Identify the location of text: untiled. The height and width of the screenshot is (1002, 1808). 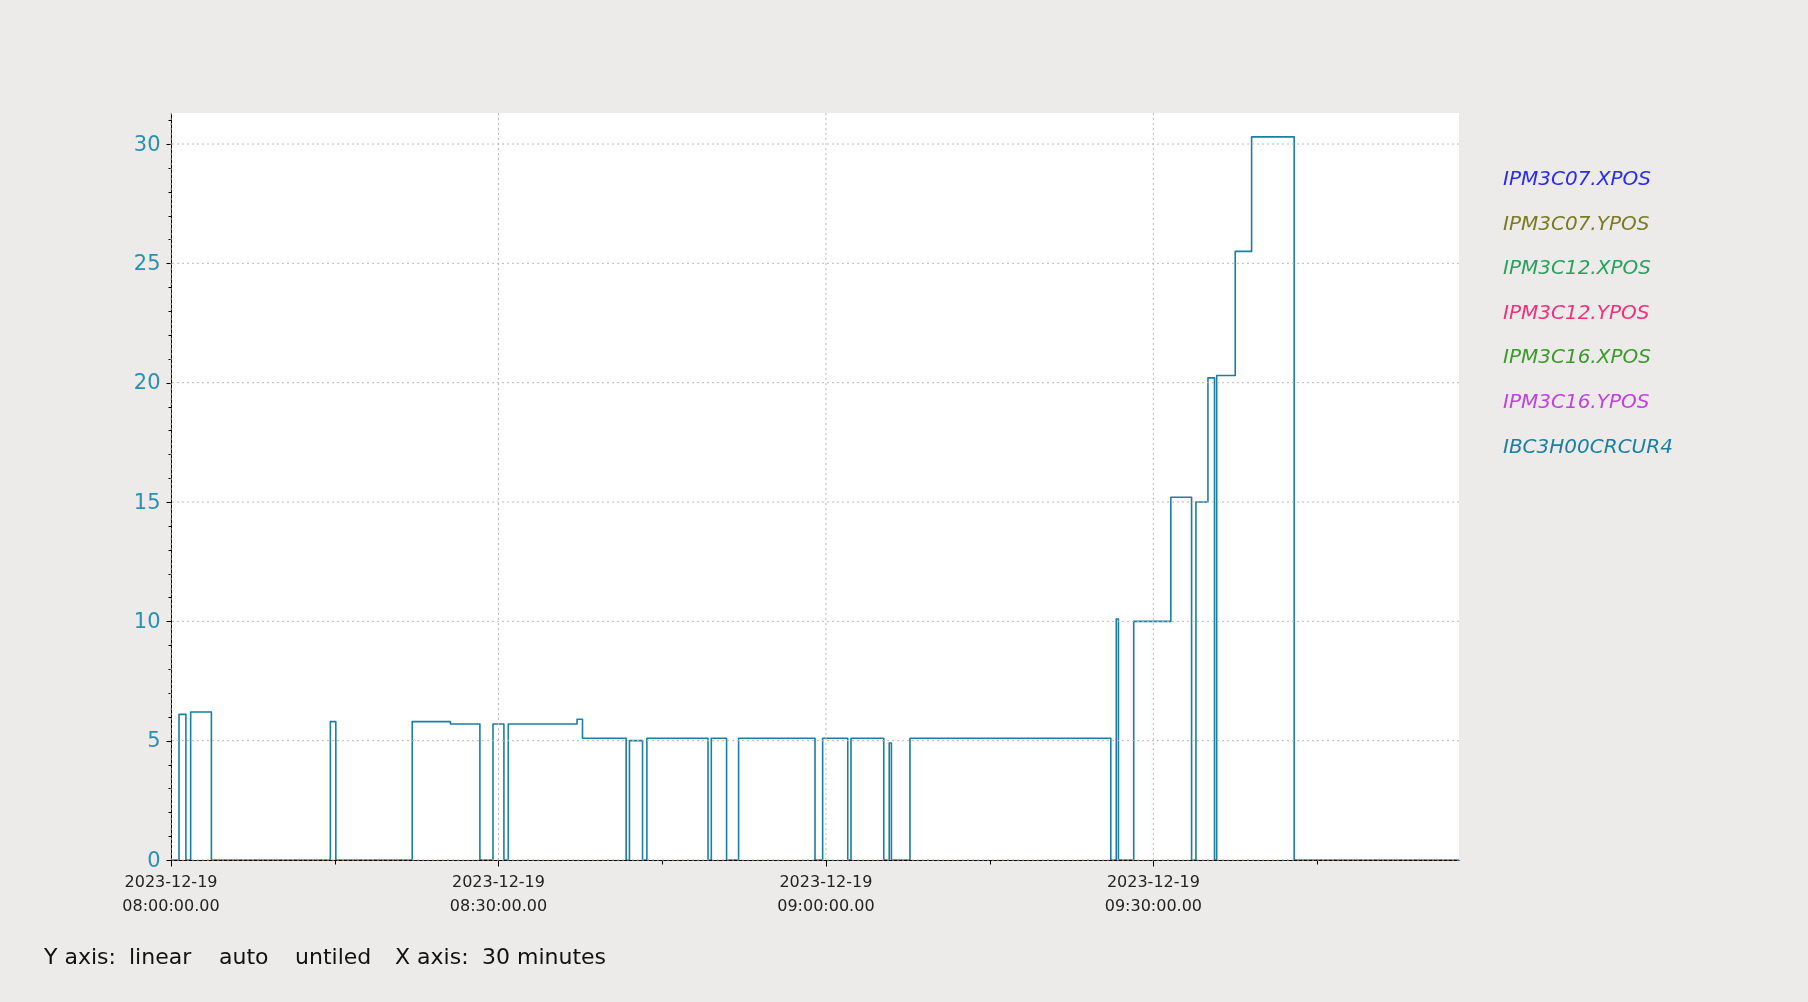
(333, 956).